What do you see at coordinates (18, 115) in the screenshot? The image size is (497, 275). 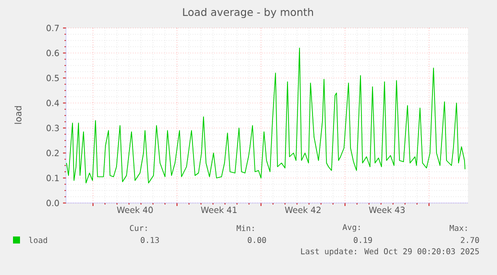 I see `y-axis-title: load` at bounding box center [18, 115].